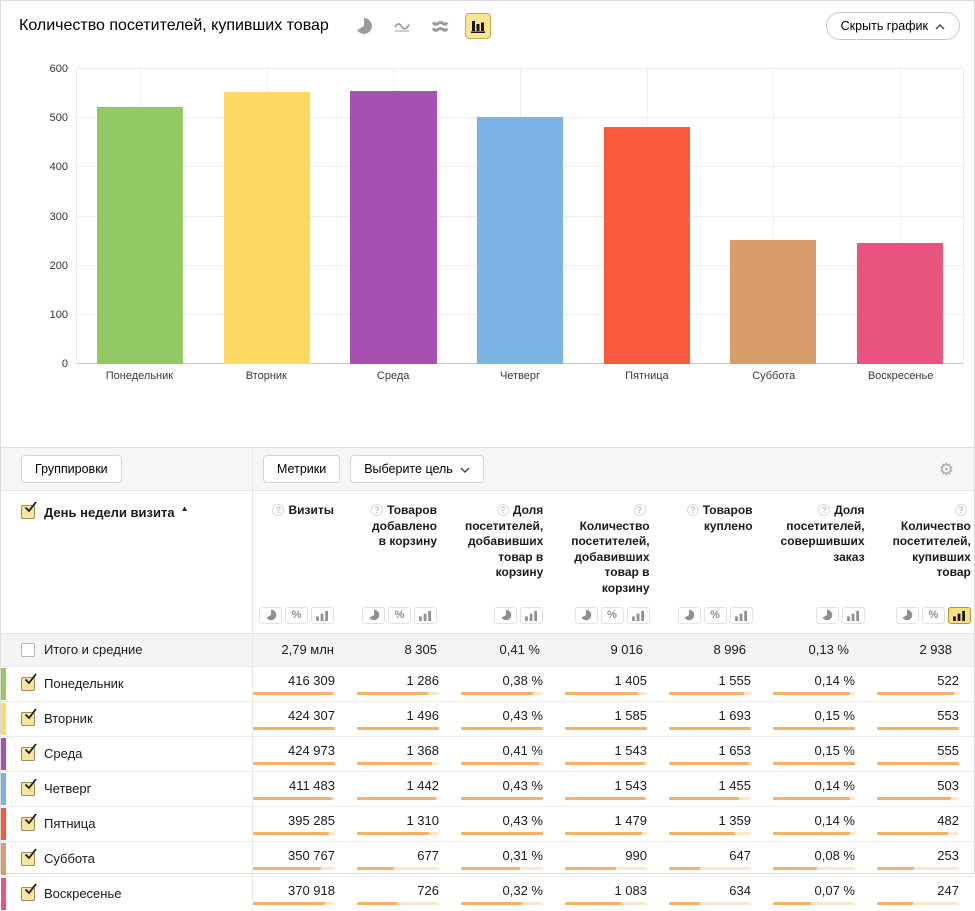 The image size is (975, 911). I want to click on table-row: Суббота 350 767 677 0,31 % 990 647 0,08 % 253, so click(487, 858).